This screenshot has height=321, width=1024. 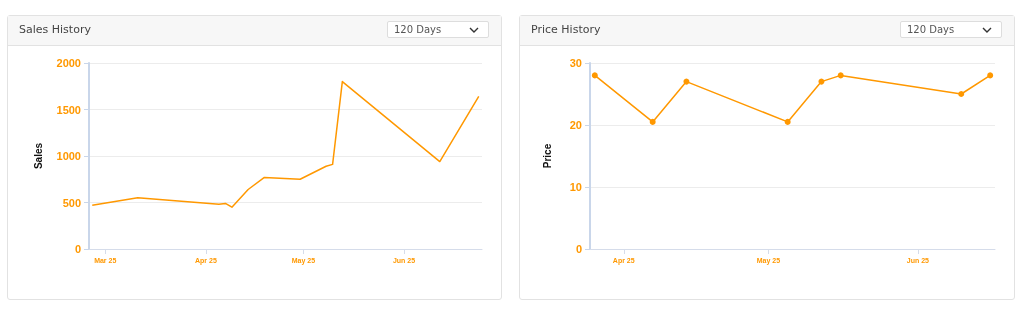 I want to click on y-tick-label: 2000, so click(x=68, y=63).